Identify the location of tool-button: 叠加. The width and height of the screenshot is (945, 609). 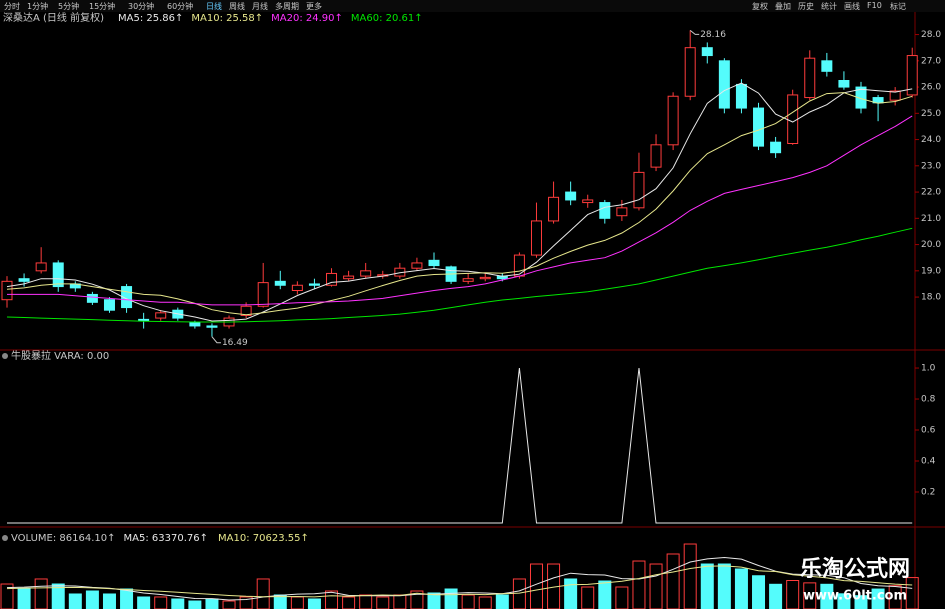
(783, 6).